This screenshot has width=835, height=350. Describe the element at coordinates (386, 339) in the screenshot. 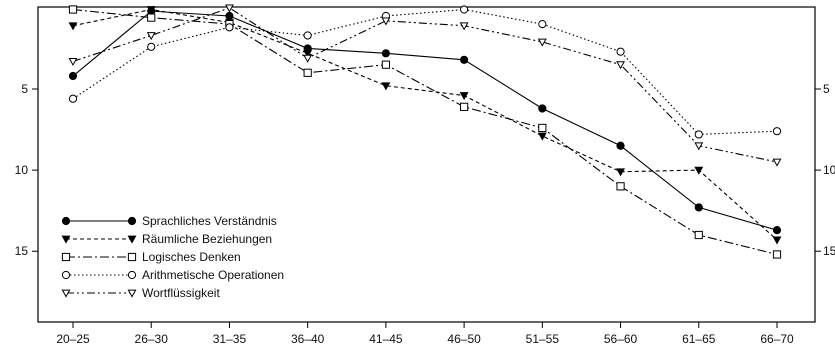

I see `x-tick-label: 41–45` at that location.